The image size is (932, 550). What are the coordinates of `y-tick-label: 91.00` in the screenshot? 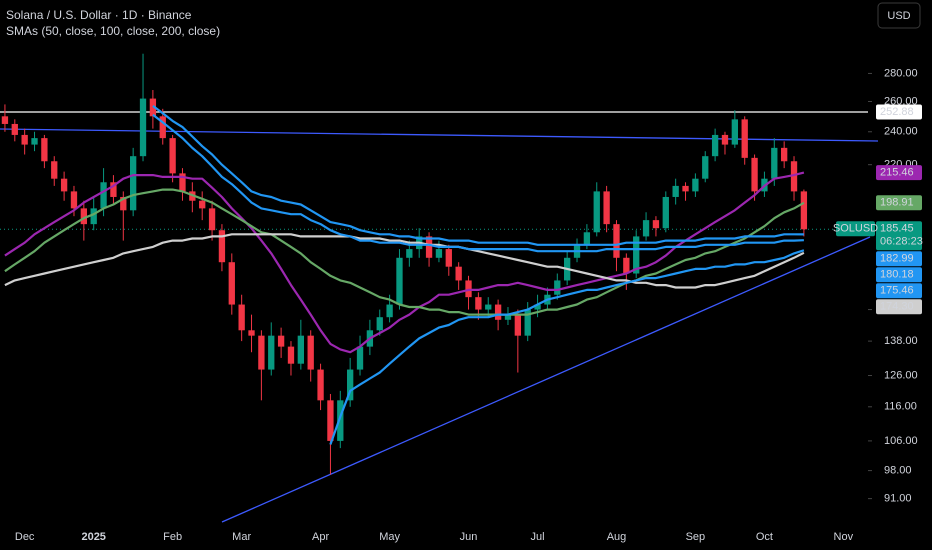 It's located at (898, 499).